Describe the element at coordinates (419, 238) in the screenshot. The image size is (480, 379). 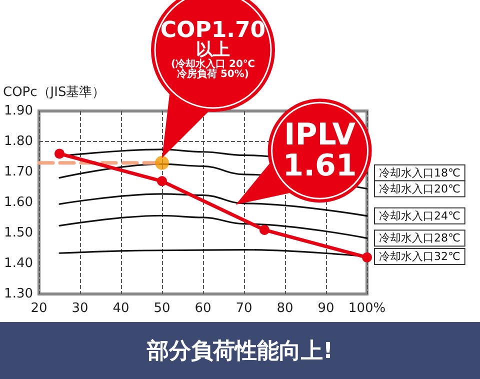
I see `series-label: 冷却水入口28℃` at that location.